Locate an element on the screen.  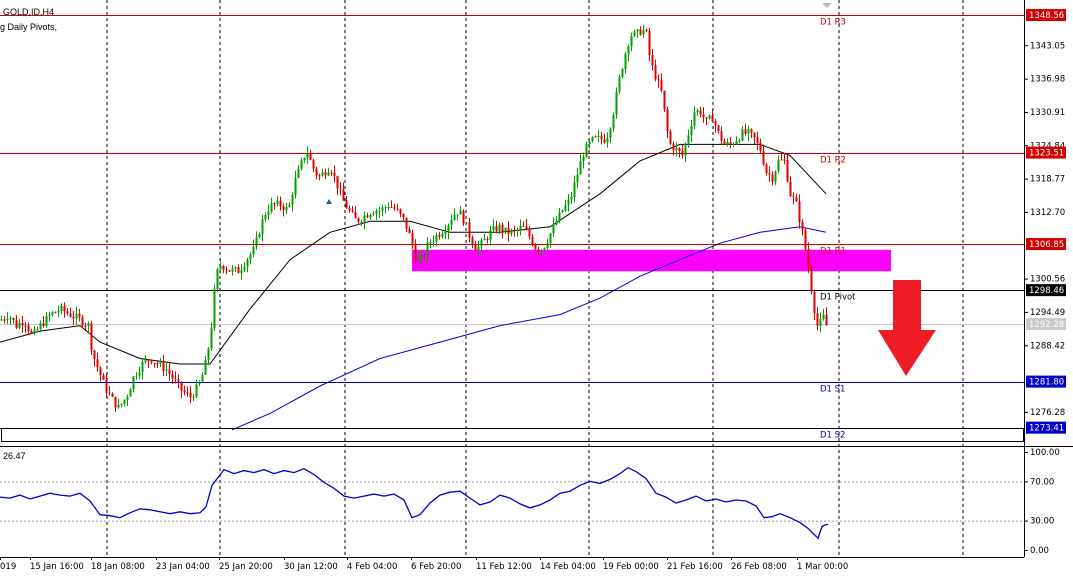
price-badge-label: 1323.51 is located at coordinates (1046, 154).